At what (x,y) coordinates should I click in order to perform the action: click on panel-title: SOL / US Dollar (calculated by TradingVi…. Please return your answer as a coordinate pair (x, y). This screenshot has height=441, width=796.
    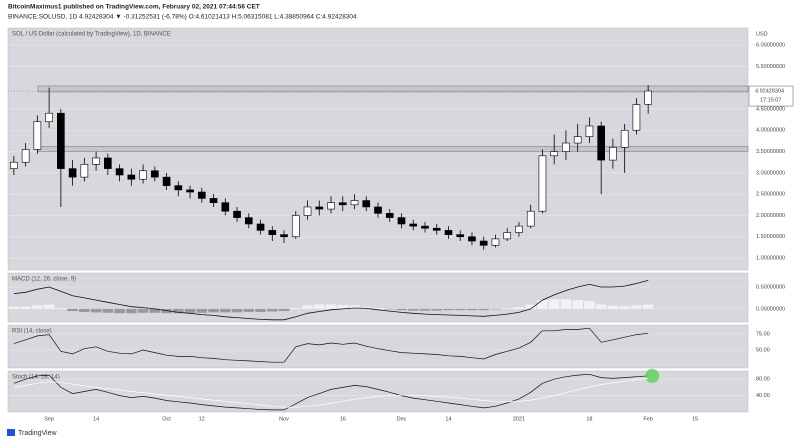
    Looking at the image, I should click on (91, 35).